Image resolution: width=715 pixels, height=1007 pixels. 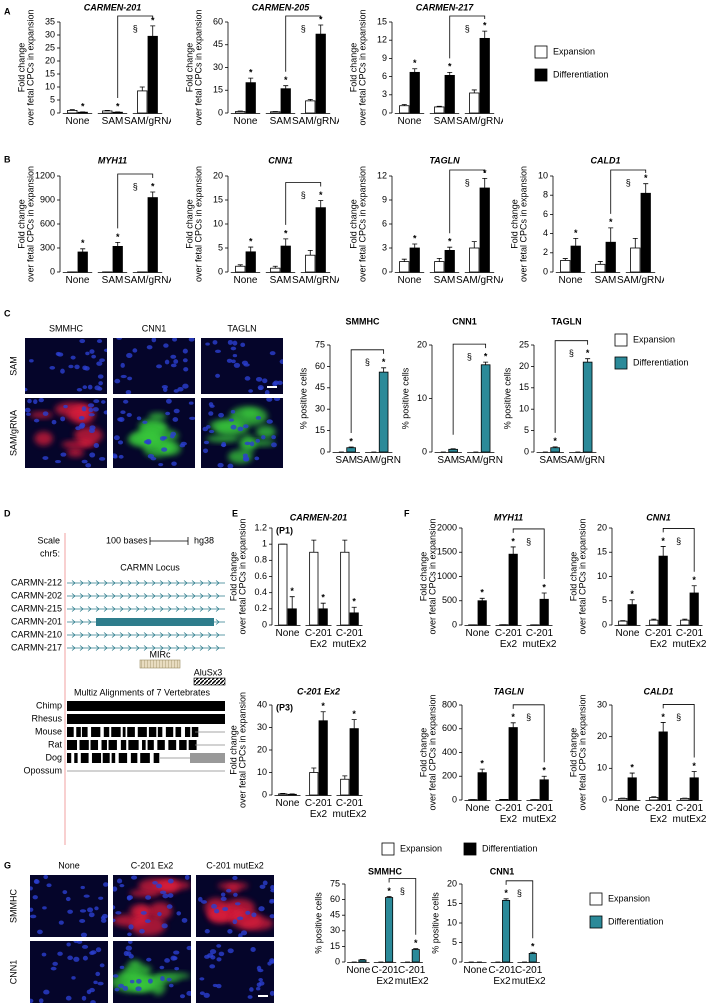 What do you see at coordinates (596, 922) in the screenshot?
I see `legend-swatch` at bounding box center [596, 922].